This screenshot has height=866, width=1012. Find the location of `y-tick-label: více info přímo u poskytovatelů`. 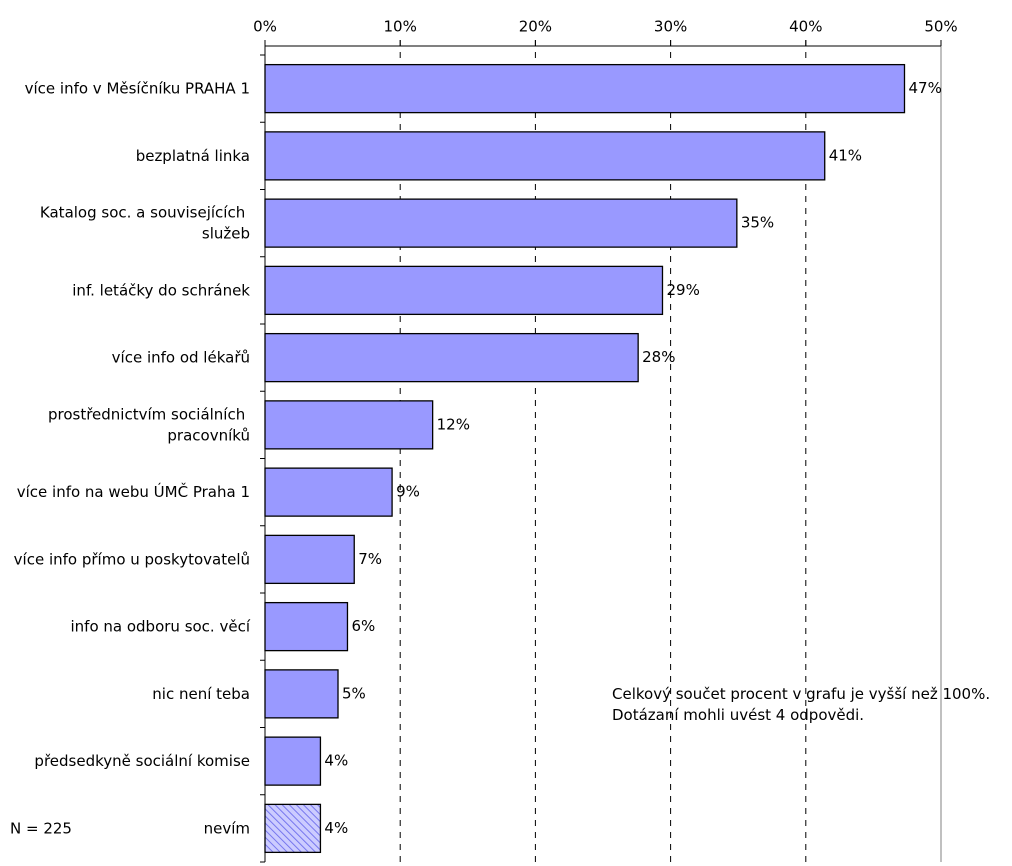

y-tick-label: více info přímo u poskytovatelů is located at coordinates (132, 559).